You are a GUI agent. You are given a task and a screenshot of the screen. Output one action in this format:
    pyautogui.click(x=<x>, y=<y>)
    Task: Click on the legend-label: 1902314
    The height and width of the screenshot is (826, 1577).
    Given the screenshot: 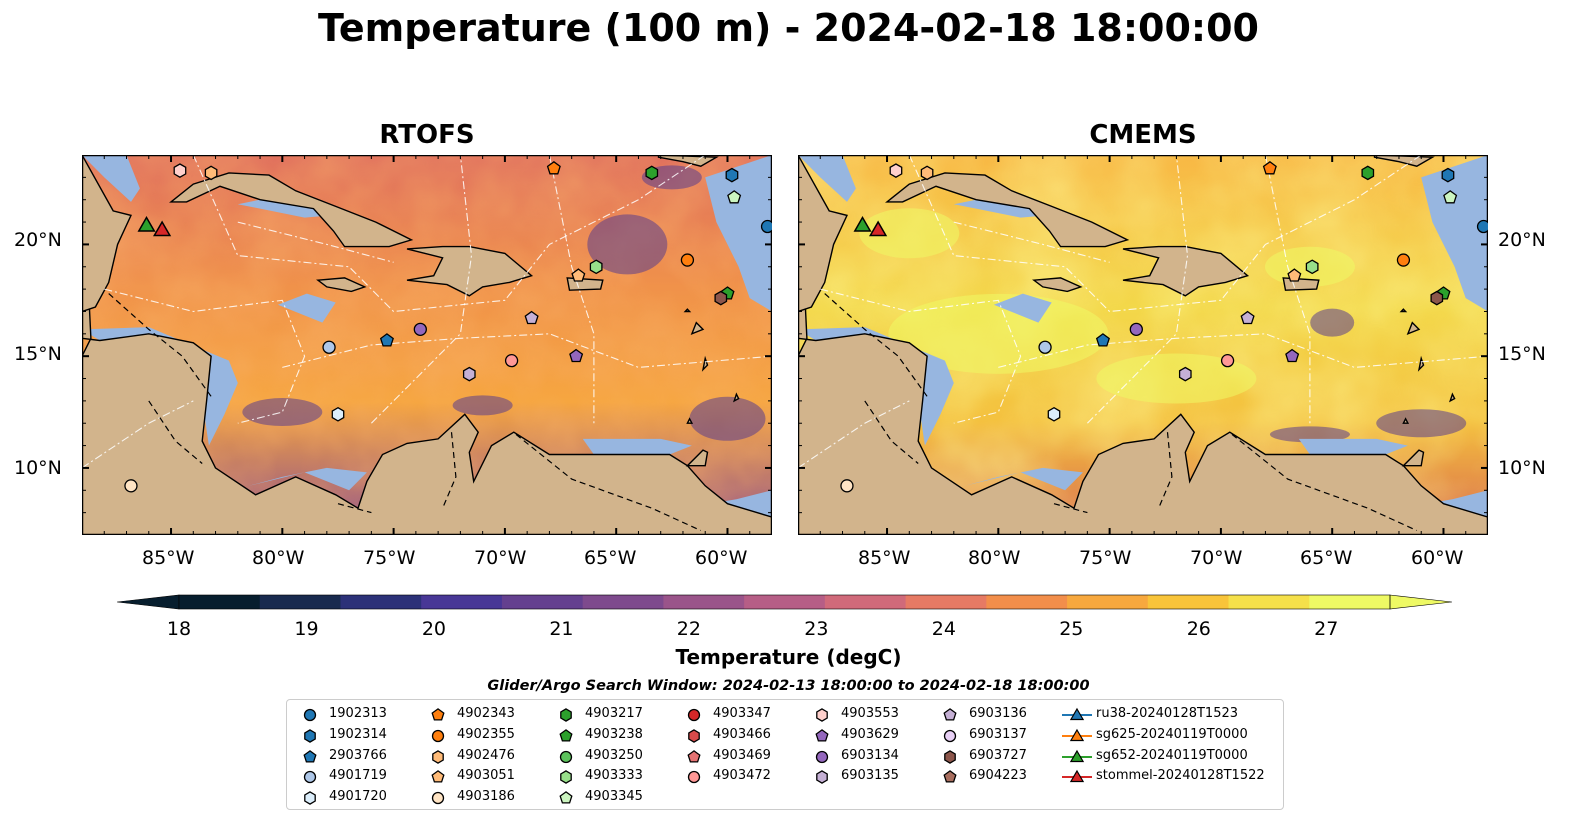 What is the action you would take?
    pyautogui.click(x=358, y=734)
    